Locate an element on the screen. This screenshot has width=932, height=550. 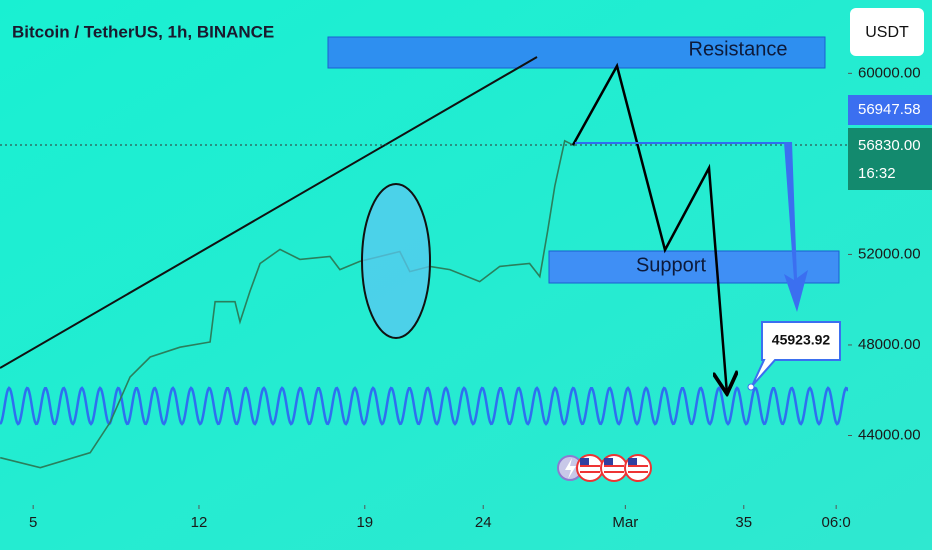
currency-button is located at coordinates (887, 32).